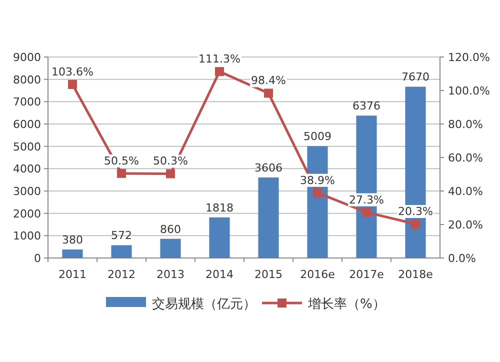 This screenshot has height=362, width=500. What do you see at coordinates (27, 79) in the screenshot?
I see `y-tick-label: 8000` at bounding box center [27, 79].